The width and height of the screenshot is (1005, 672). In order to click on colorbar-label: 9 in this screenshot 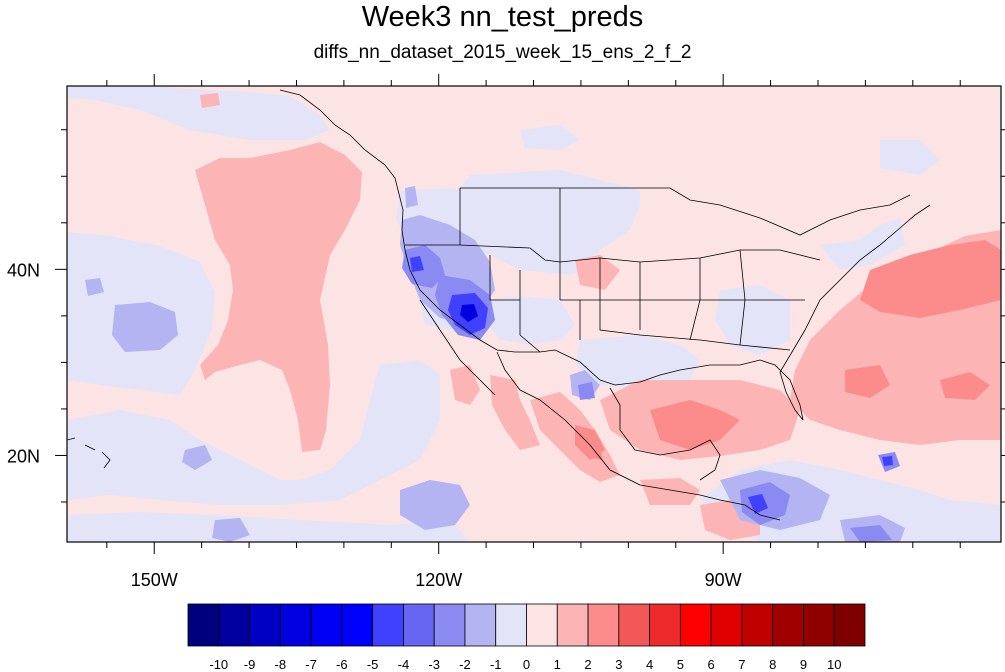, I will do `click(803, 664)`.